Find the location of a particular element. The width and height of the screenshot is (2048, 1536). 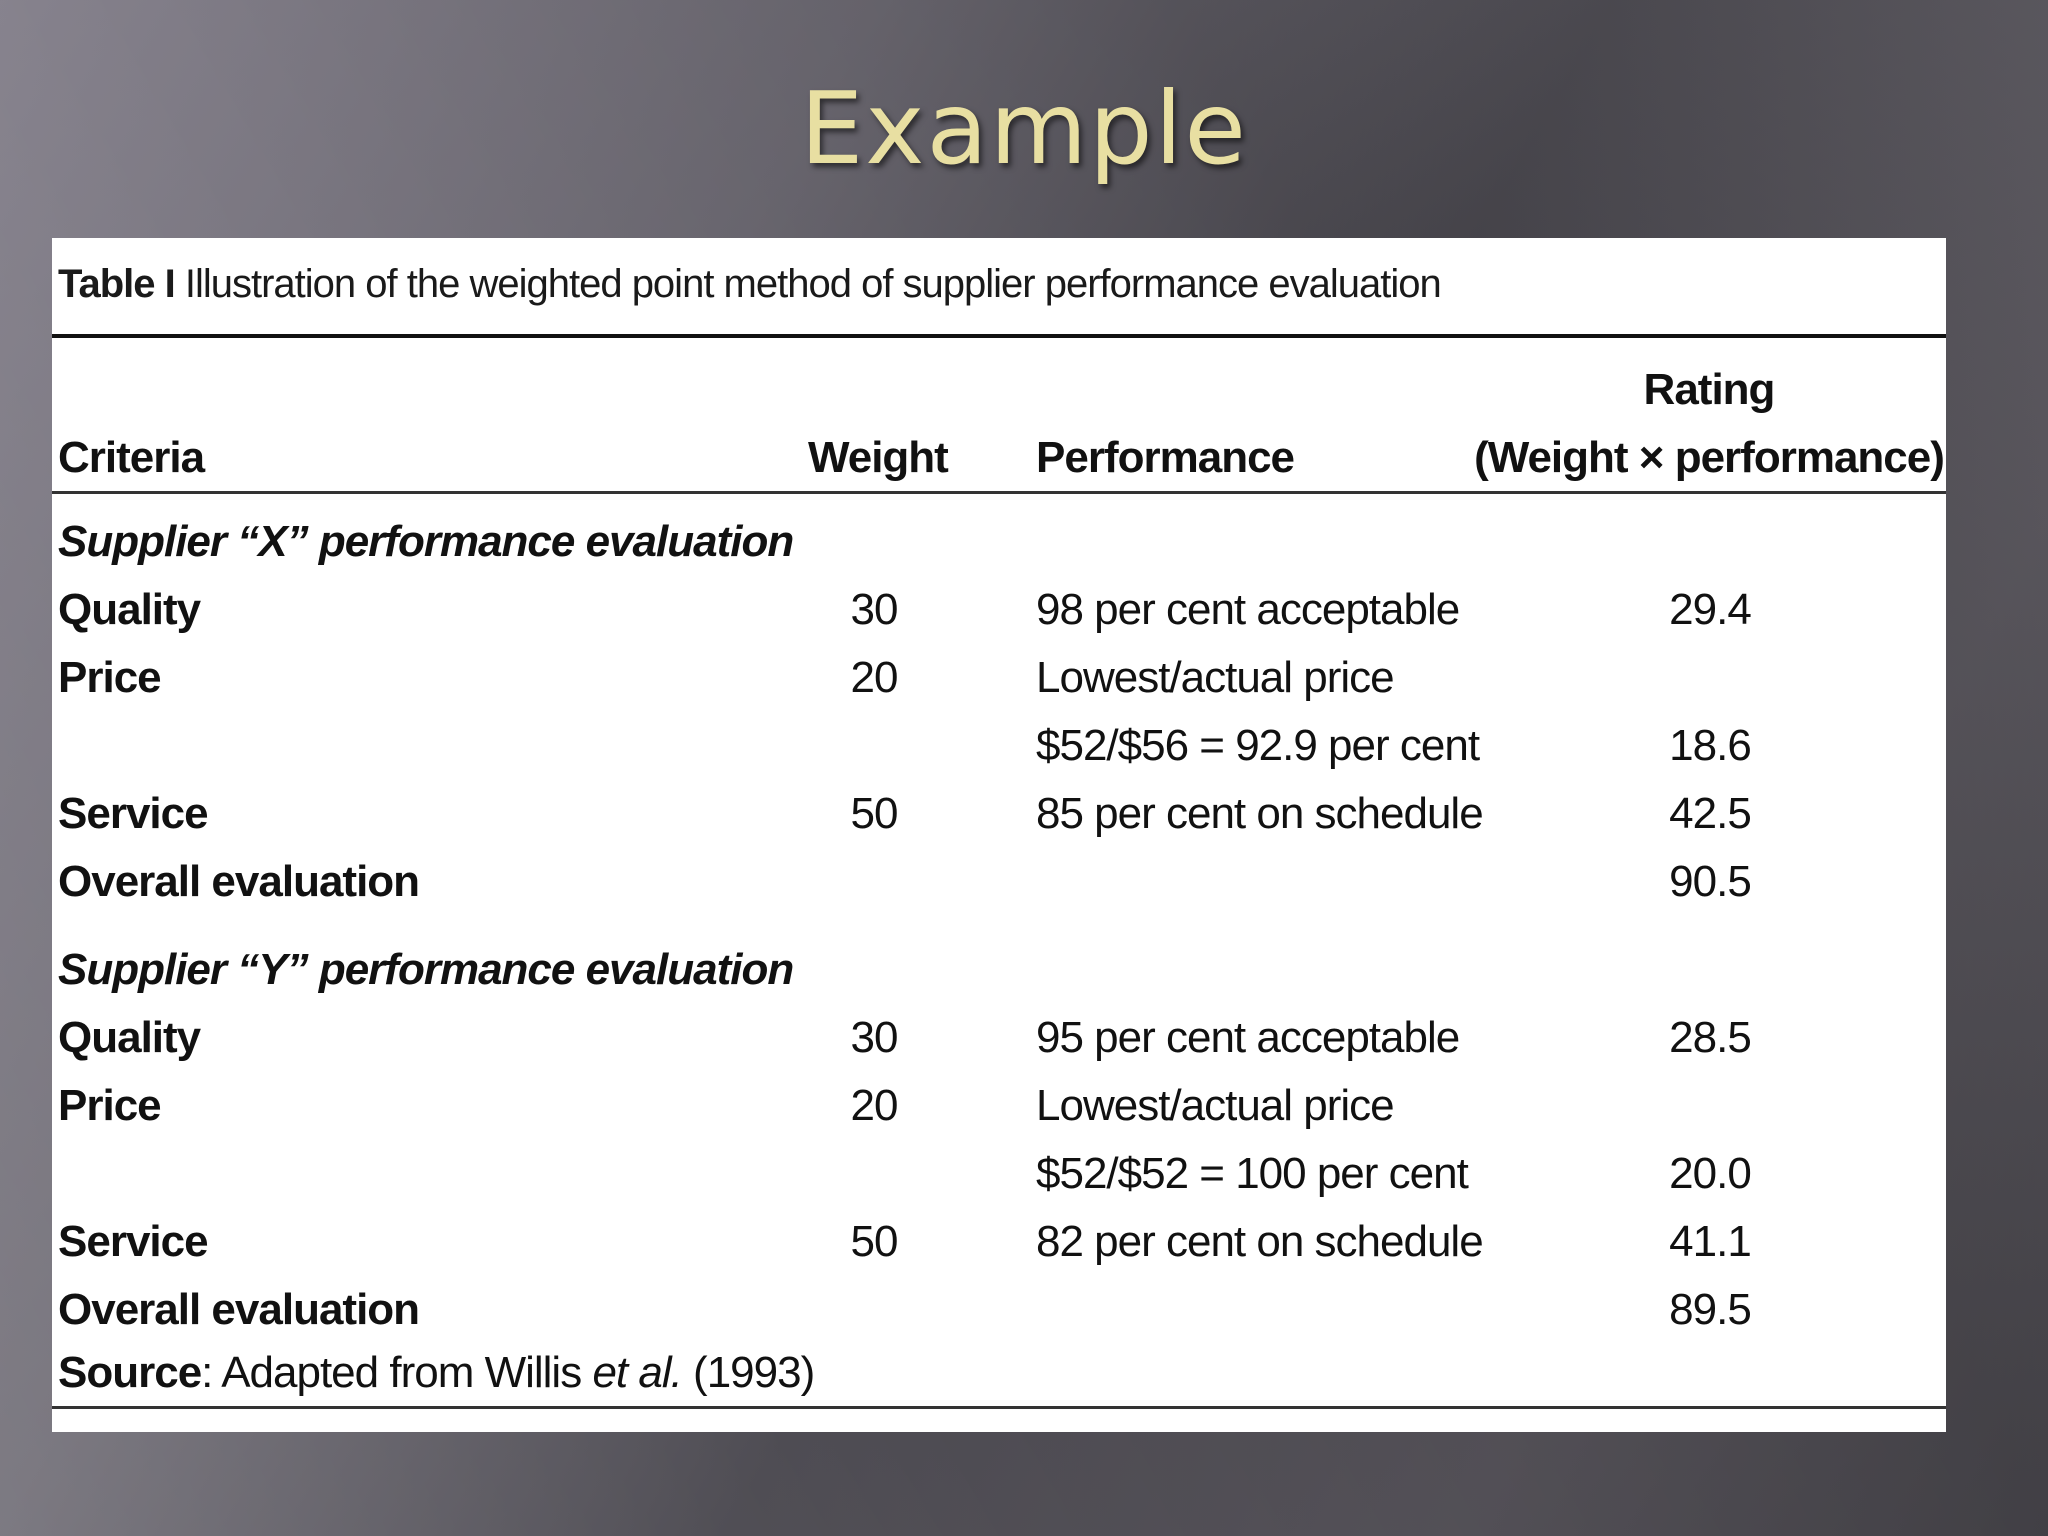

caption-label: Table I is located at coordinates (117, 284).